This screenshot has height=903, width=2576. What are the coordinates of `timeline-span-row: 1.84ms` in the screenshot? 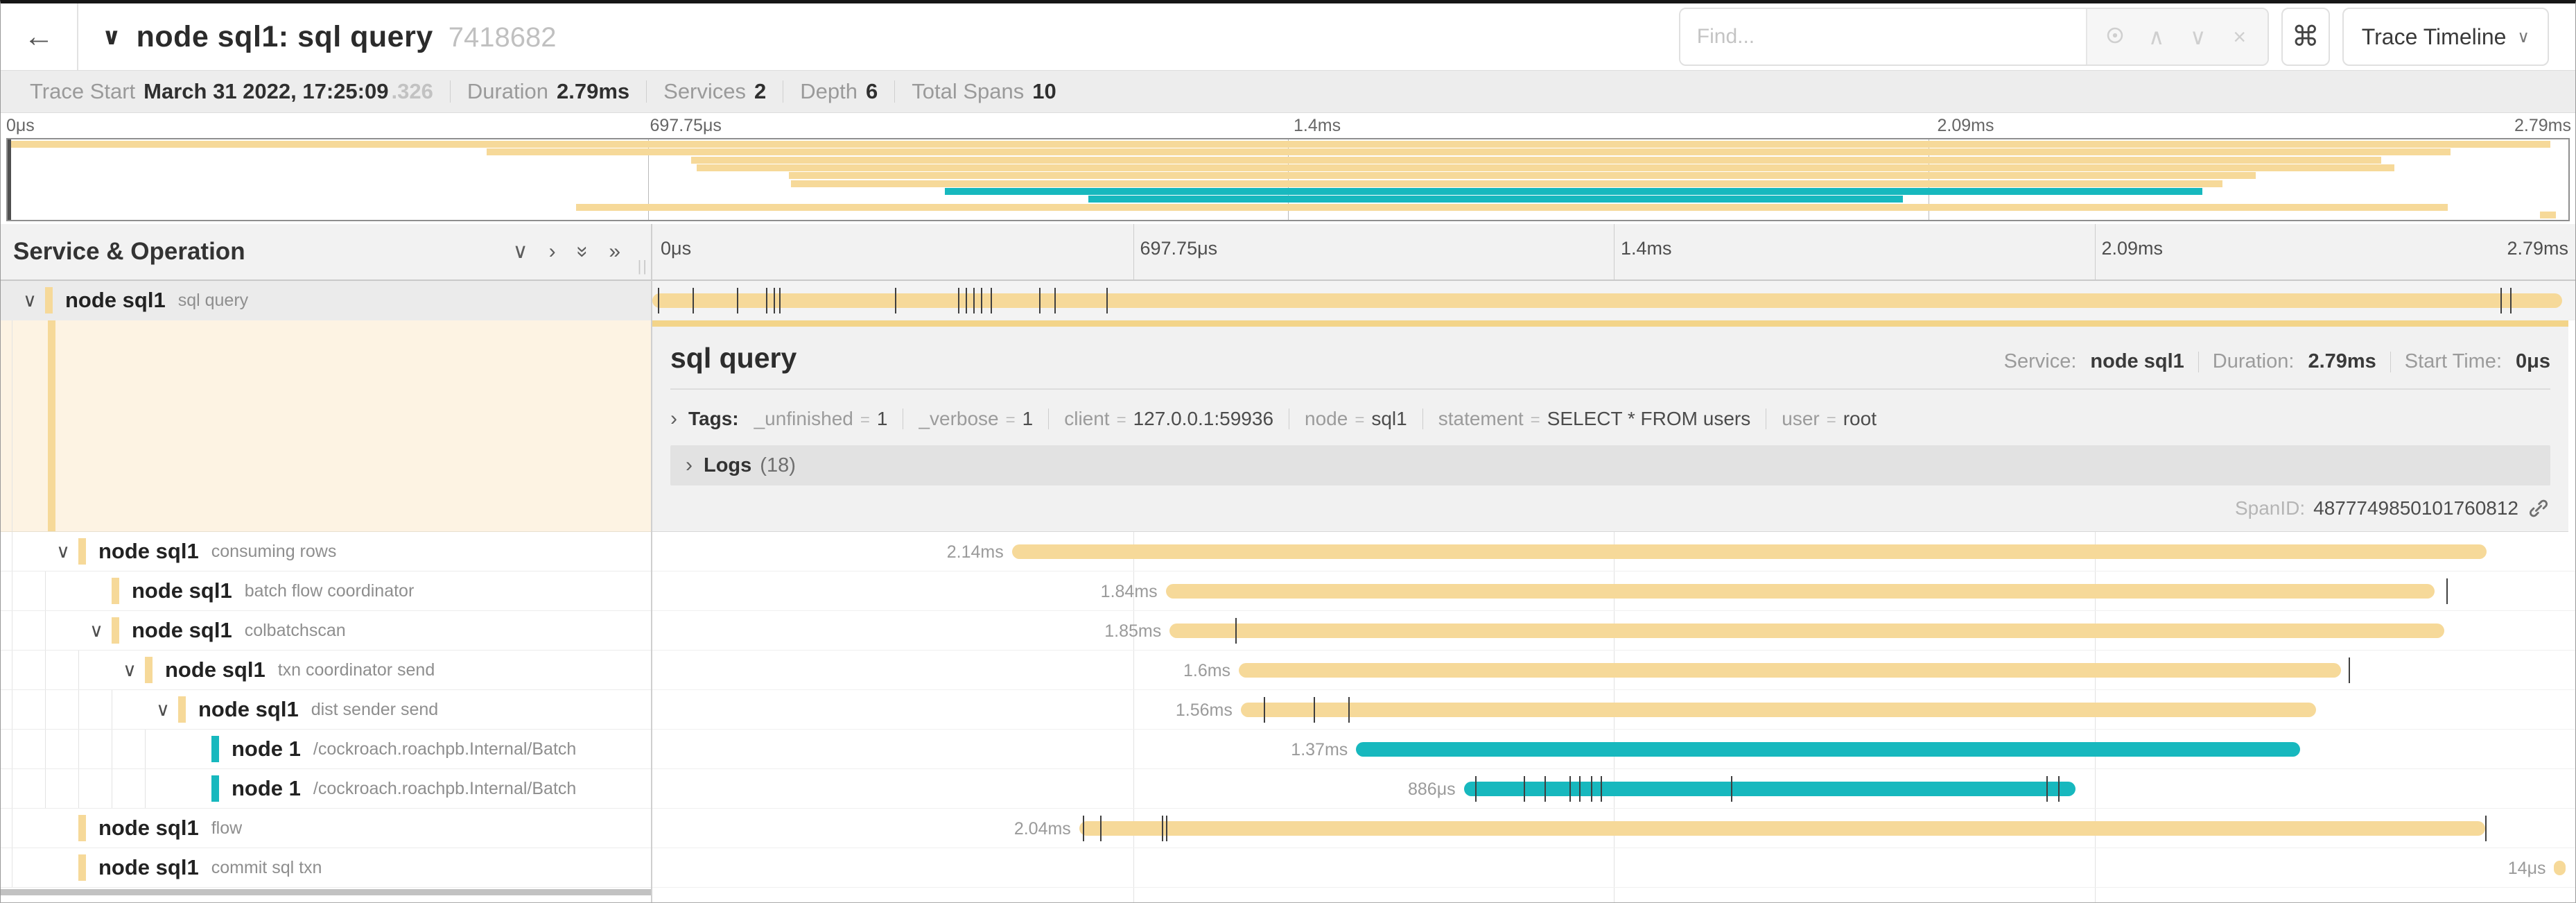 It's located at (1613, 591).